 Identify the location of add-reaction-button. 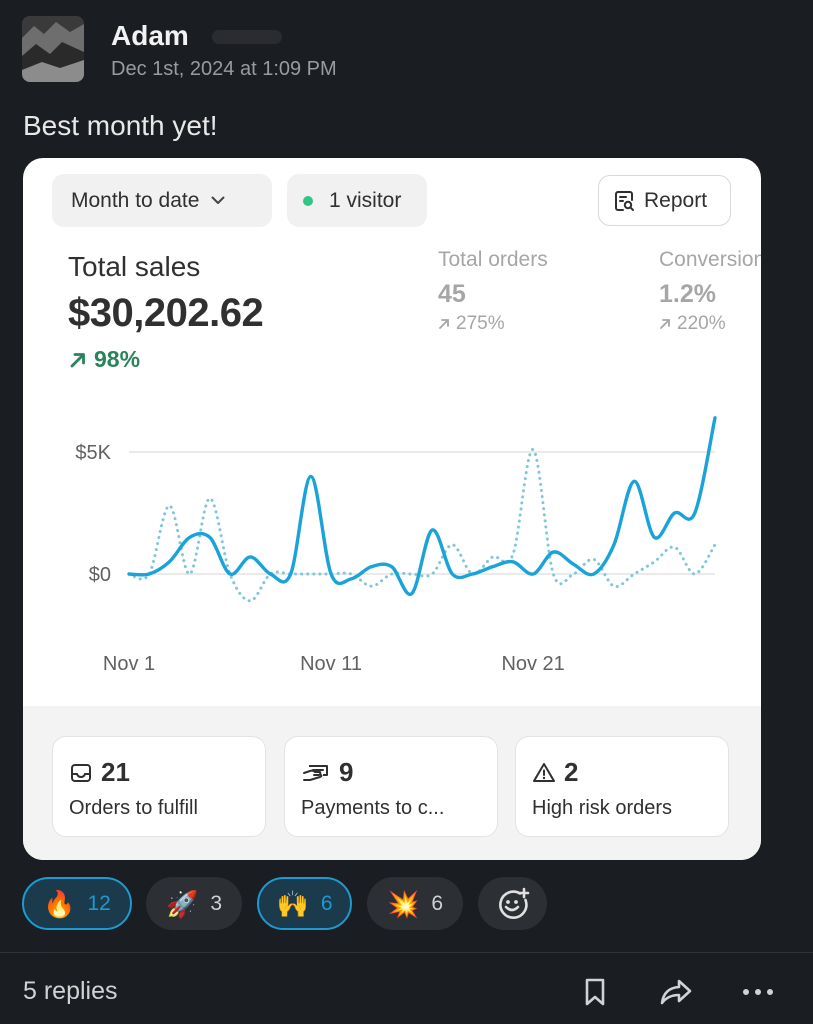
(512, 903).